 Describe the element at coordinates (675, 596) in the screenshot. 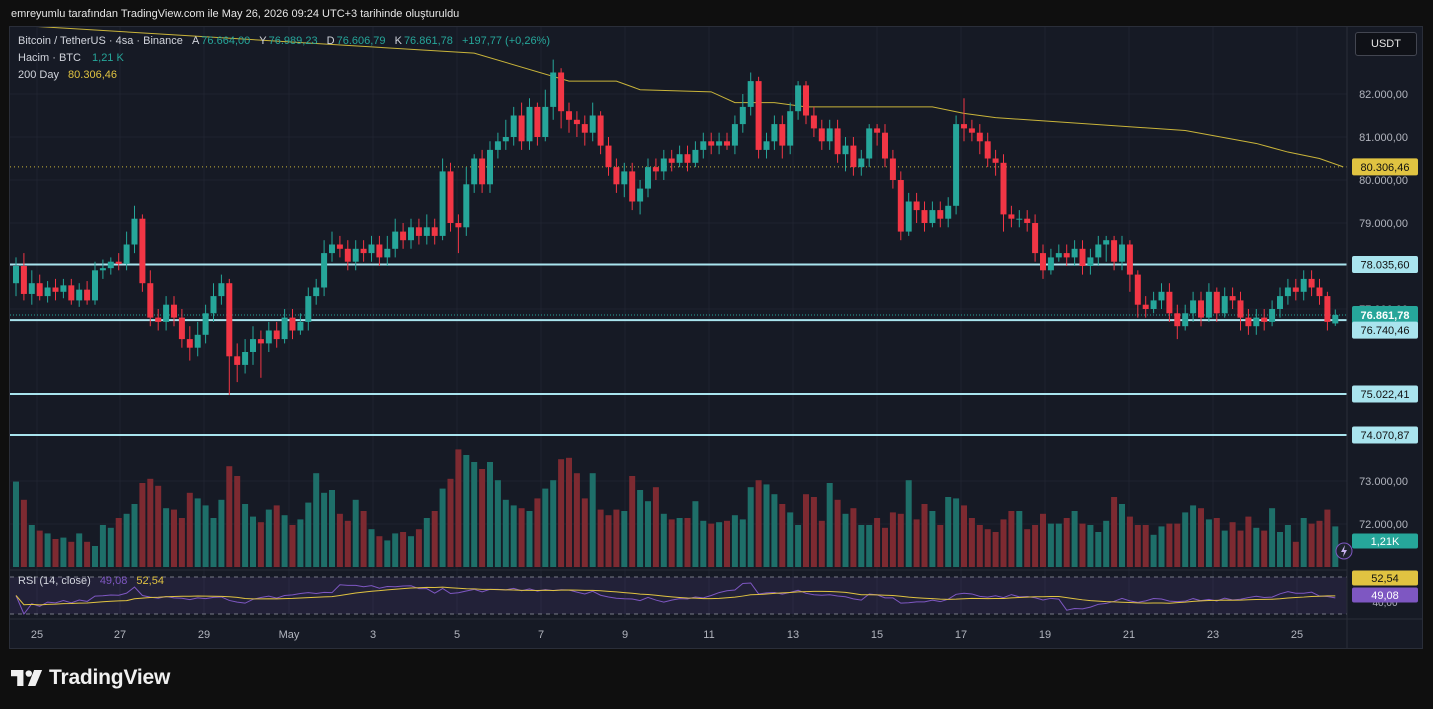

I see `rsi-ma-line` at that location.